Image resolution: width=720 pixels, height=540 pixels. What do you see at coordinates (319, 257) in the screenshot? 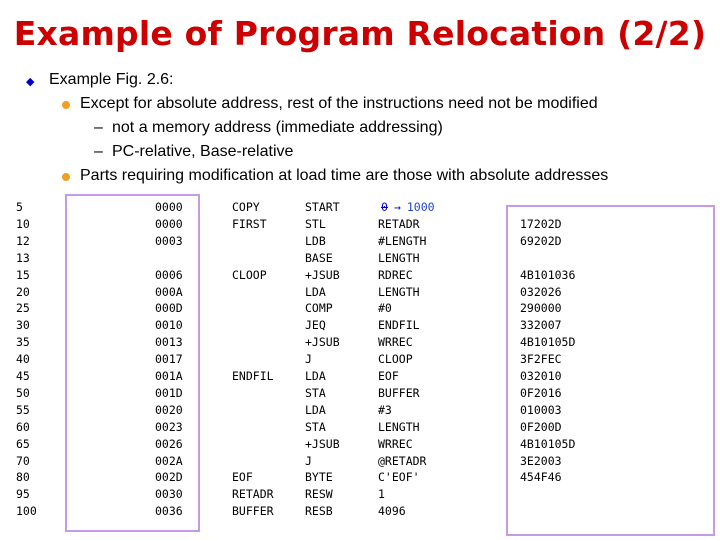
I see `listing-op-cell: BASE` at bounding box center [319, 257].